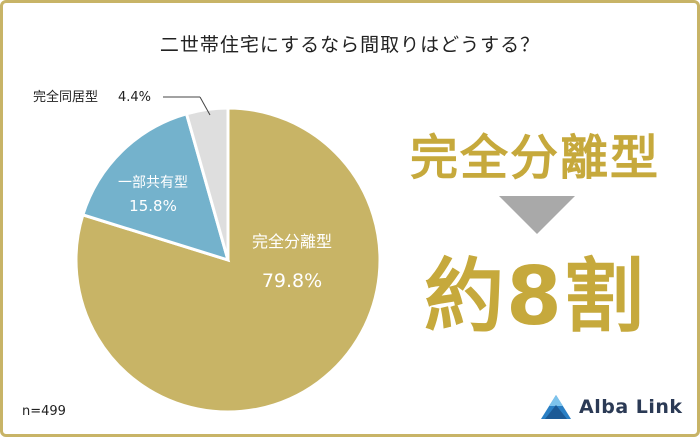 Image resolution: width=700 pixels, height=437 pixels. I want to click on brand-logo: Alba Link, so click(611, 407).